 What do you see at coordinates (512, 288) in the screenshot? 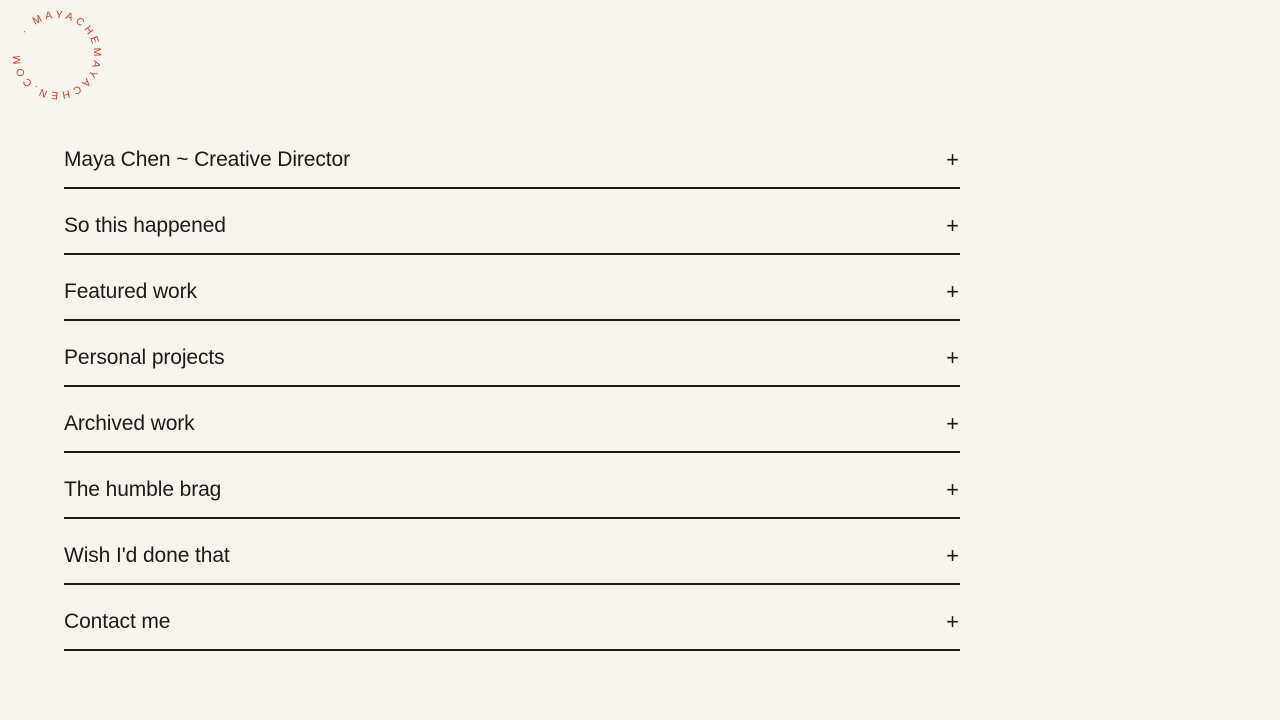
I see `accordion-row: Featured work +` at bounding box center [512, 288].